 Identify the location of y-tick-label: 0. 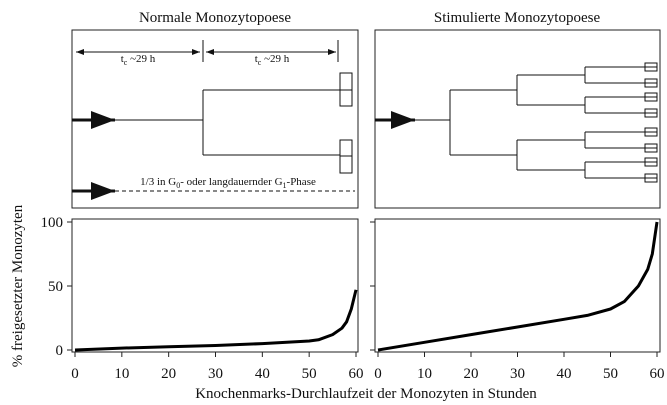
(60, 351).